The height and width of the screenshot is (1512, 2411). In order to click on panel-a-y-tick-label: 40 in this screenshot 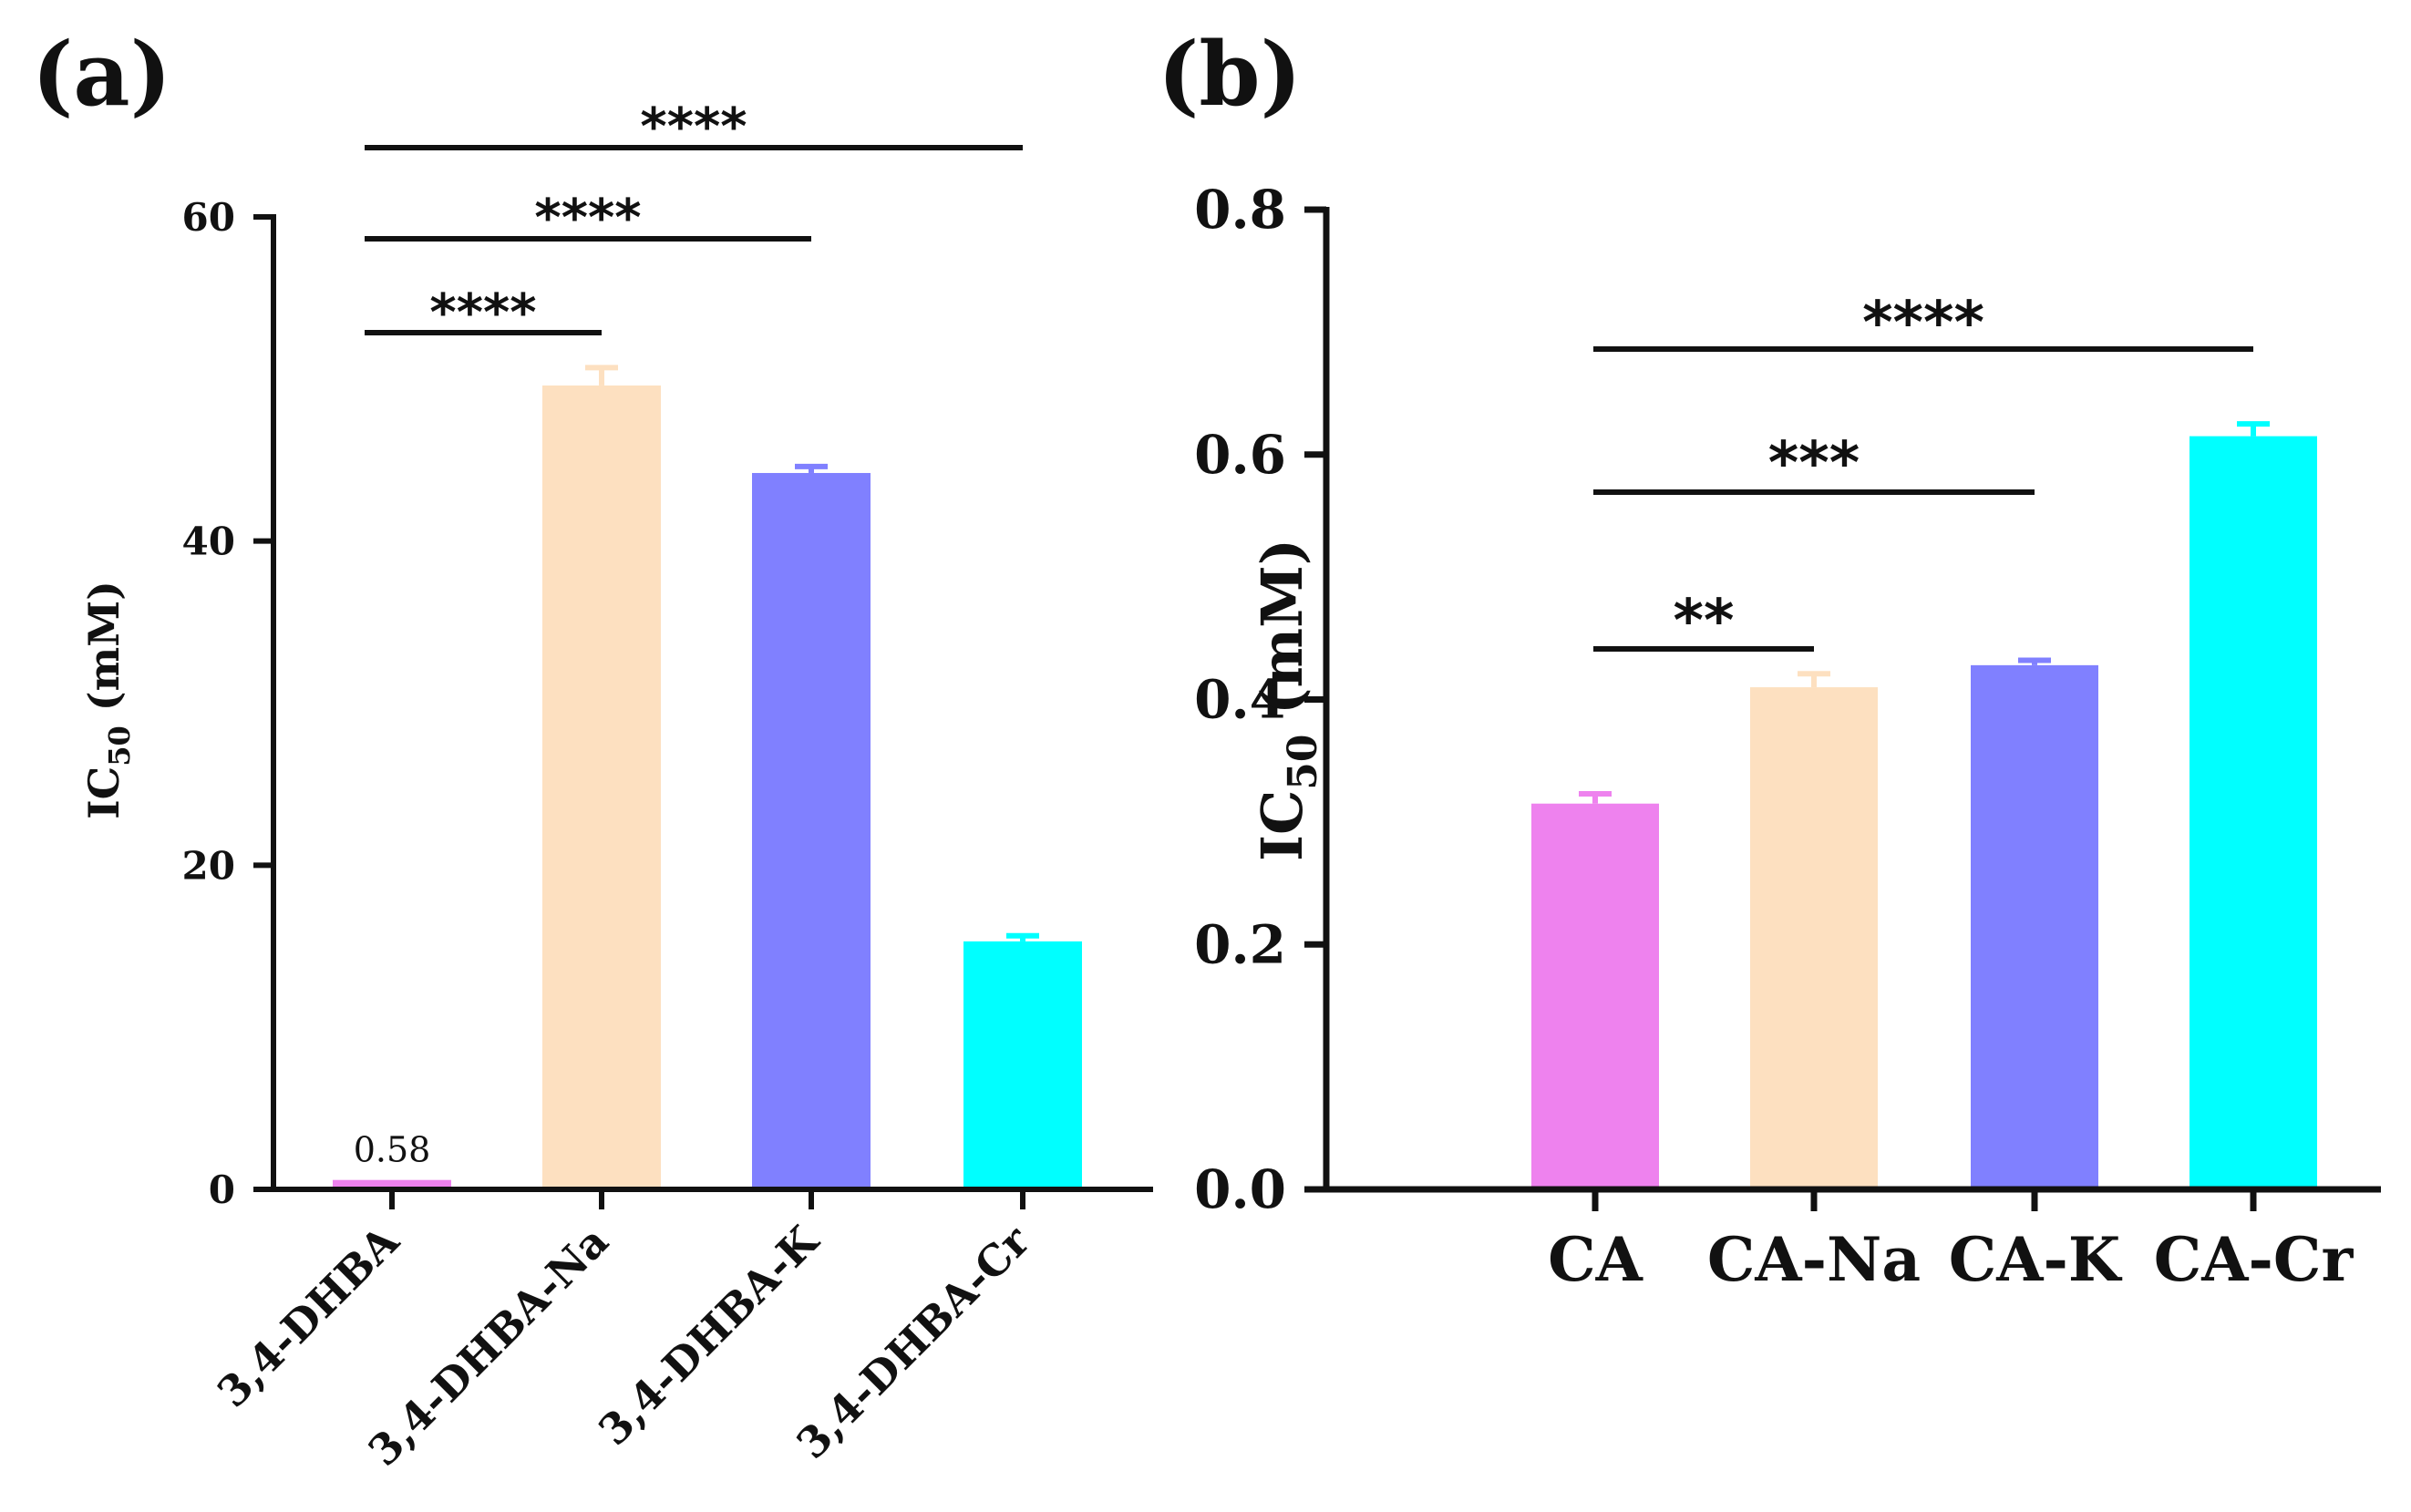, I will do `click(208, 541)`.